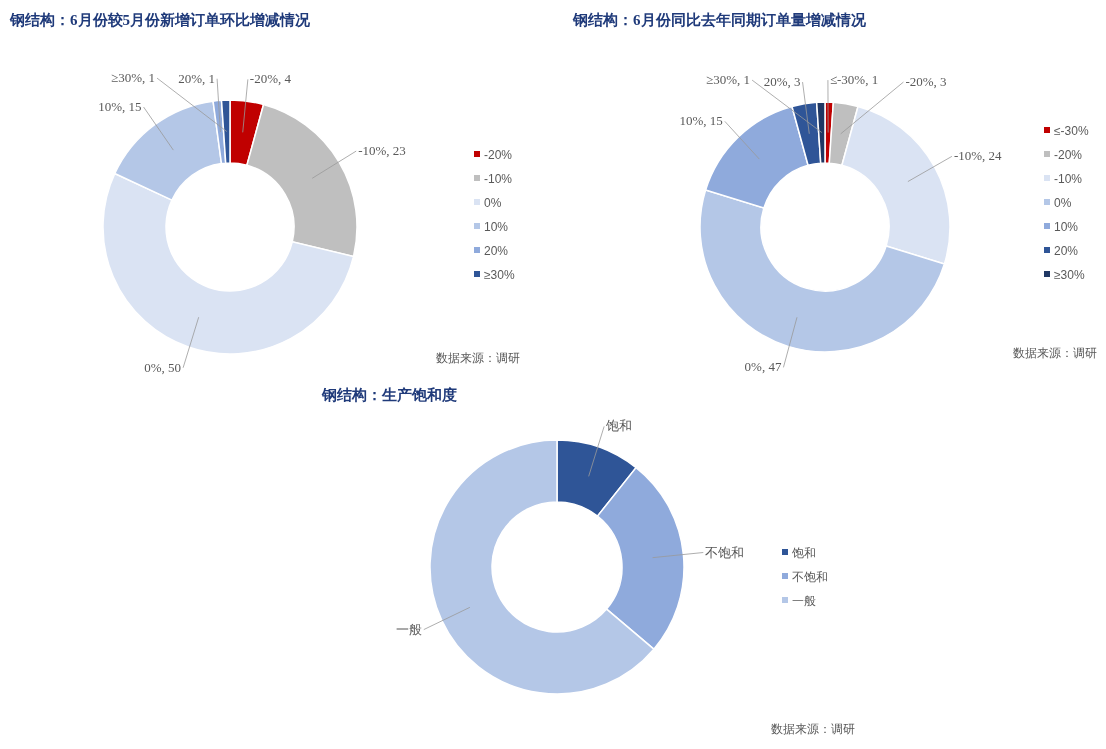  What do you see at coordinates (719, 20) in the screenshot?
I see `chart-title: 钢结构：6月份同比去年同期订单量增减情况` at bounding box center [719, 20].